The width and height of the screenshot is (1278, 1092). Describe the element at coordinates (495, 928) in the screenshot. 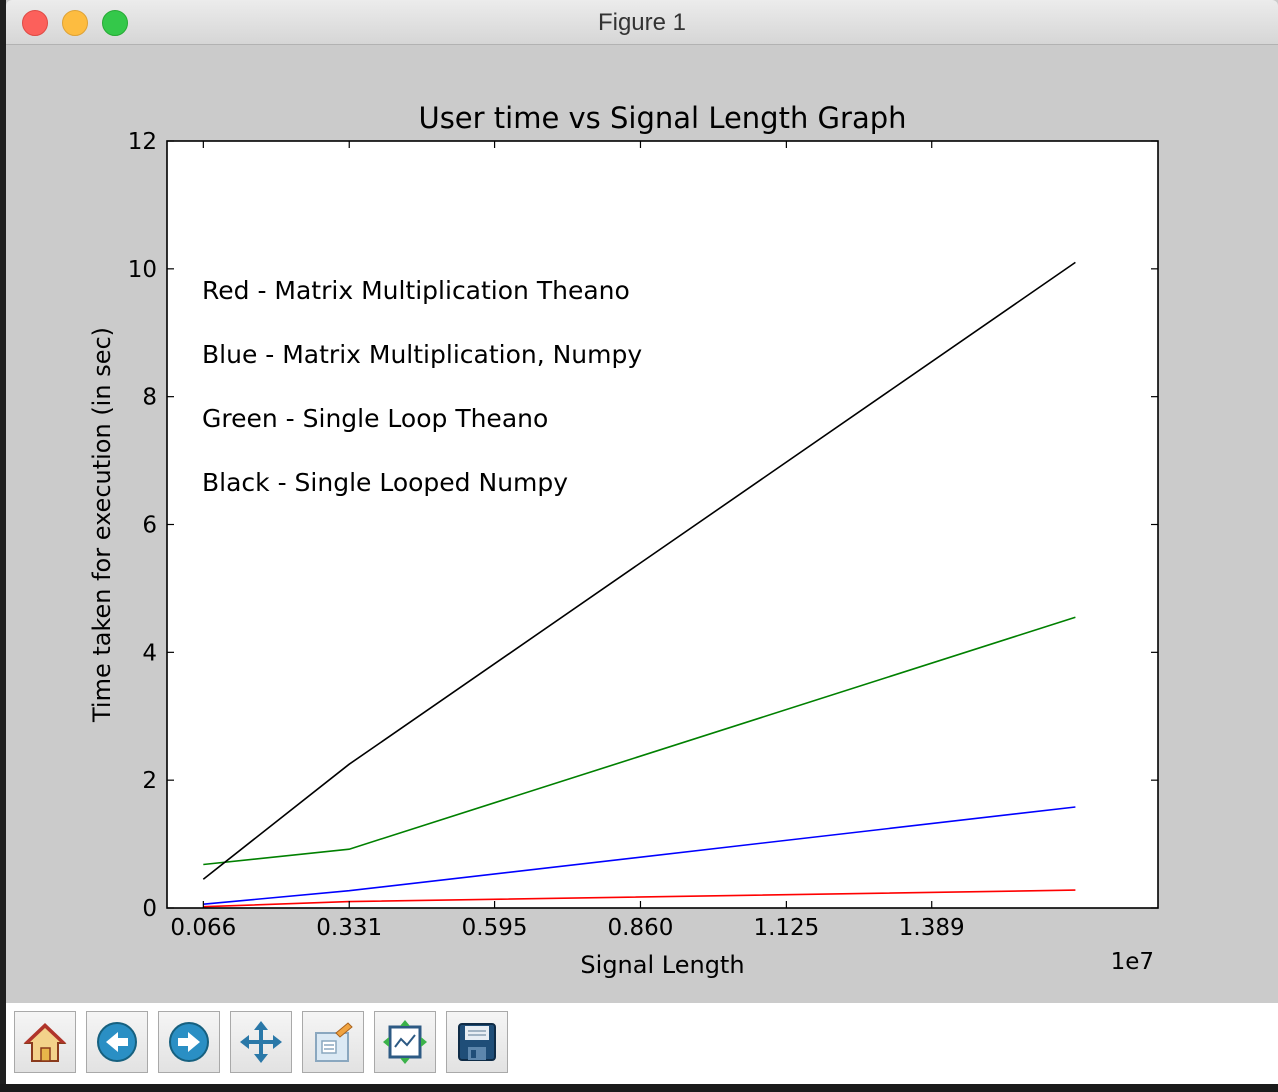

I see `x-tick-label: 0.595` at that location.